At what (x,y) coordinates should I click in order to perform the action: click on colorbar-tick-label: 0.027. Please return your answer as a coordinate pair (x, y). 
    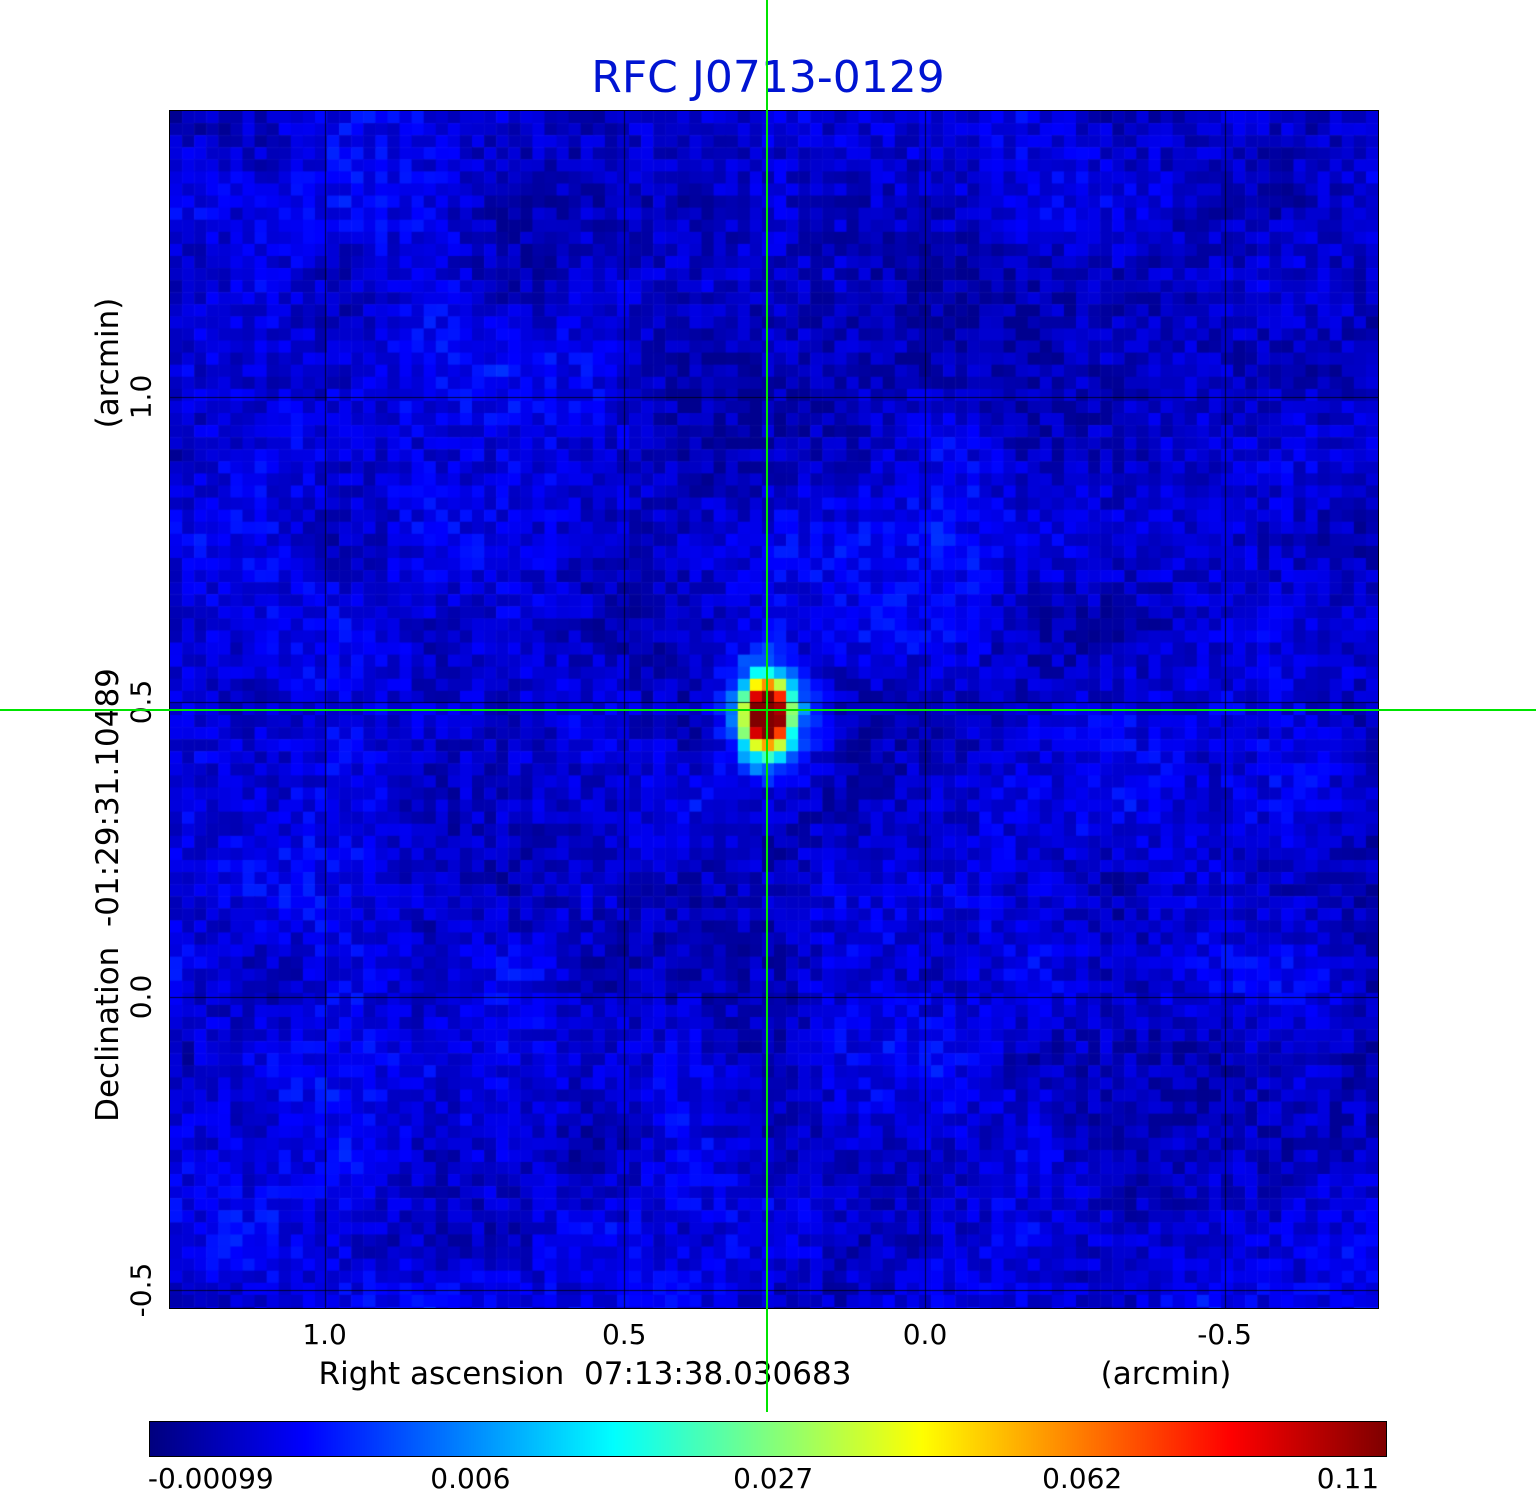
    Looking at the image, I should click on (773, 1478).